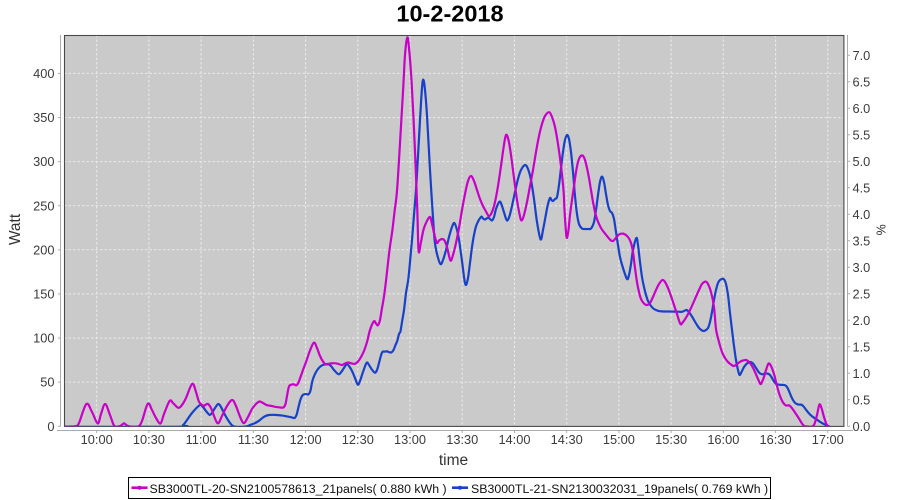  What do you see at coordinates (43, 338) in the screenshot?
I see `svg-text: 100` at bounding box center [43, 338].